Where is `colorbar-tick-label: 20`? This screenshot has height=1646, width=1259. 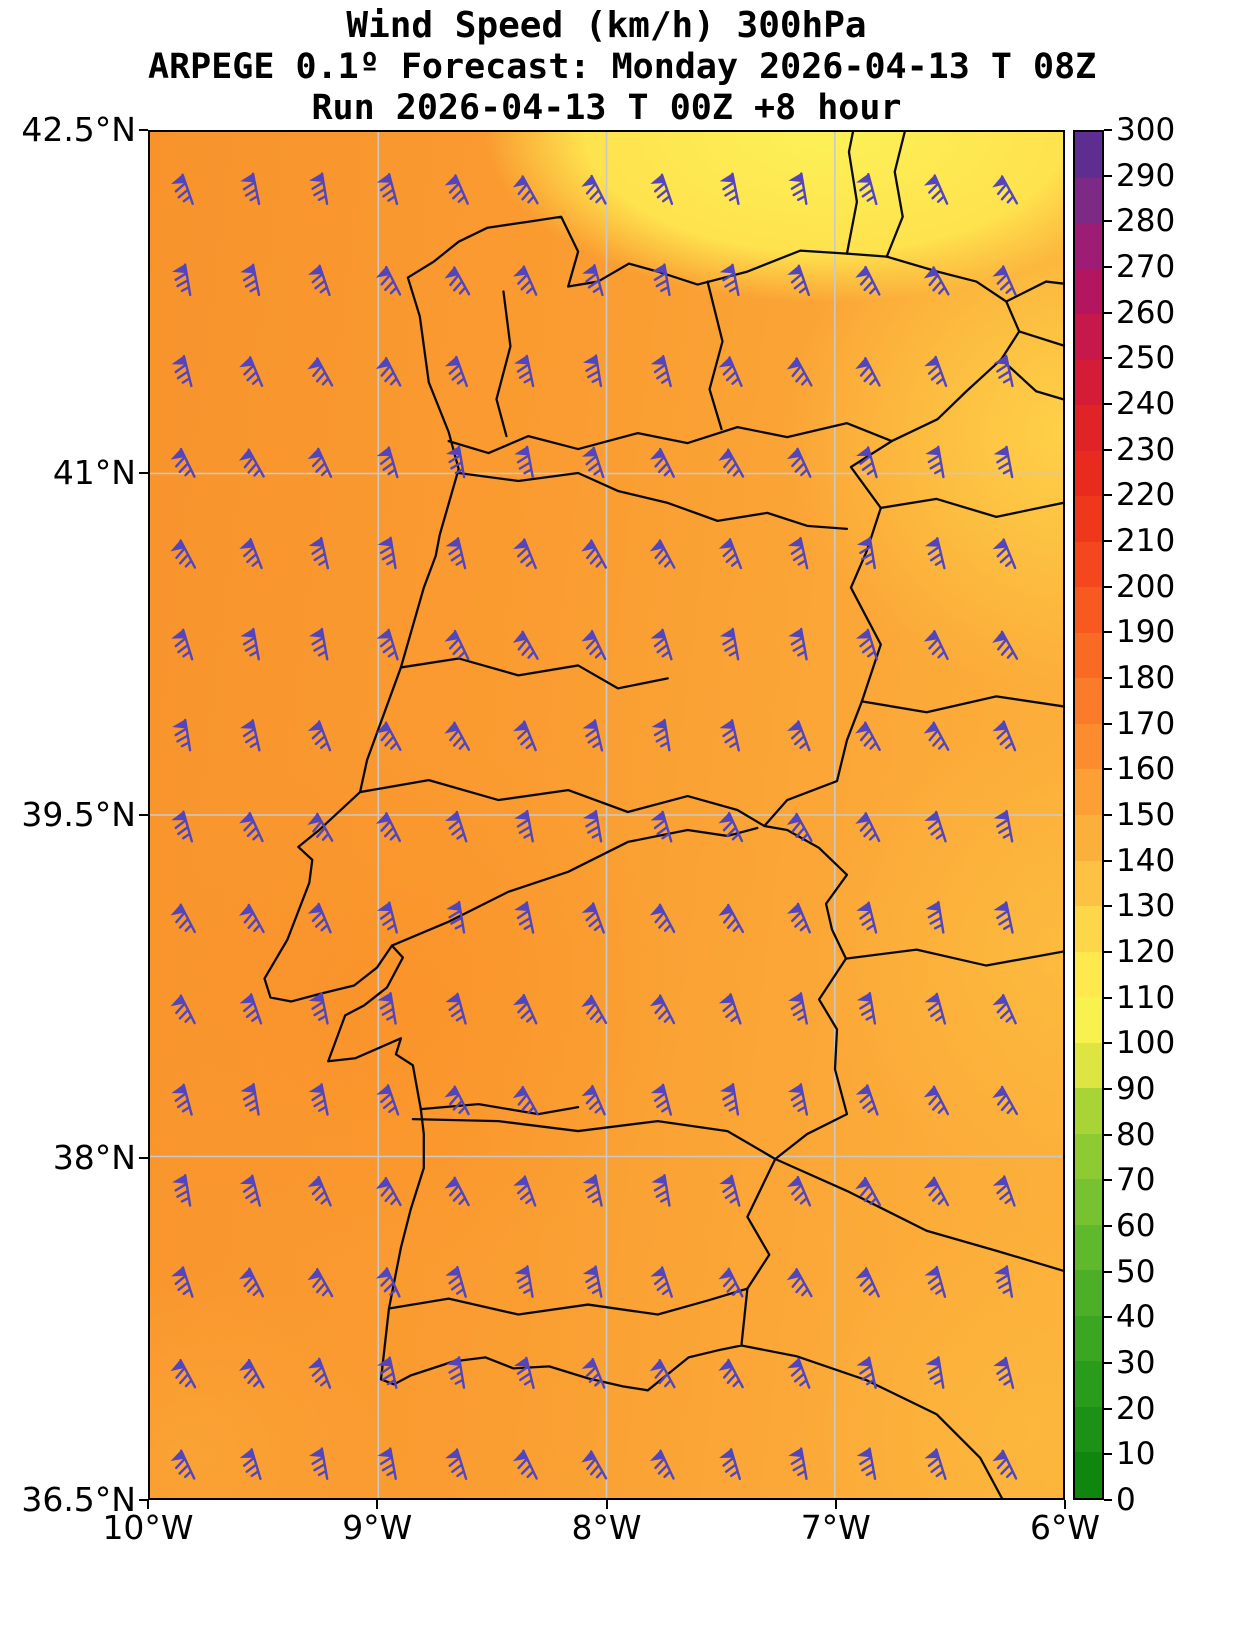 colorbar-tick-label: 20 is located at coordinates (1136, 1408).